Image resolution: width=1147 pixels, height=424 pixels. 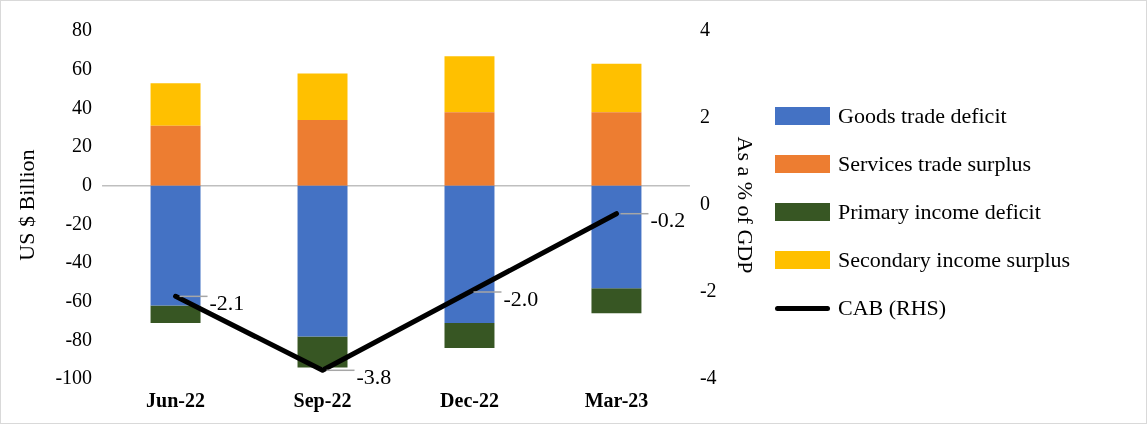 What do you see at coordinates (322, 401) in the screenshot?
I see `x-tick-label: Sep-22` at bounding box center [322, 401].